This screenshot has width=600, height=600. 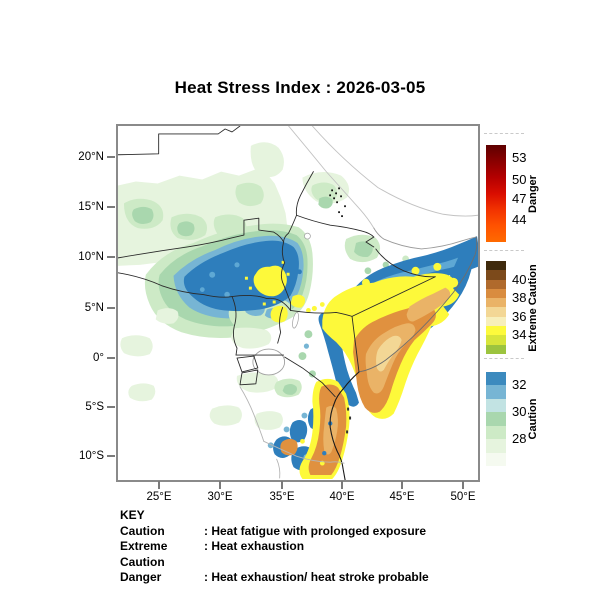 I want to click on colorbar-tick-label: 47, so click(x=519, y=199).